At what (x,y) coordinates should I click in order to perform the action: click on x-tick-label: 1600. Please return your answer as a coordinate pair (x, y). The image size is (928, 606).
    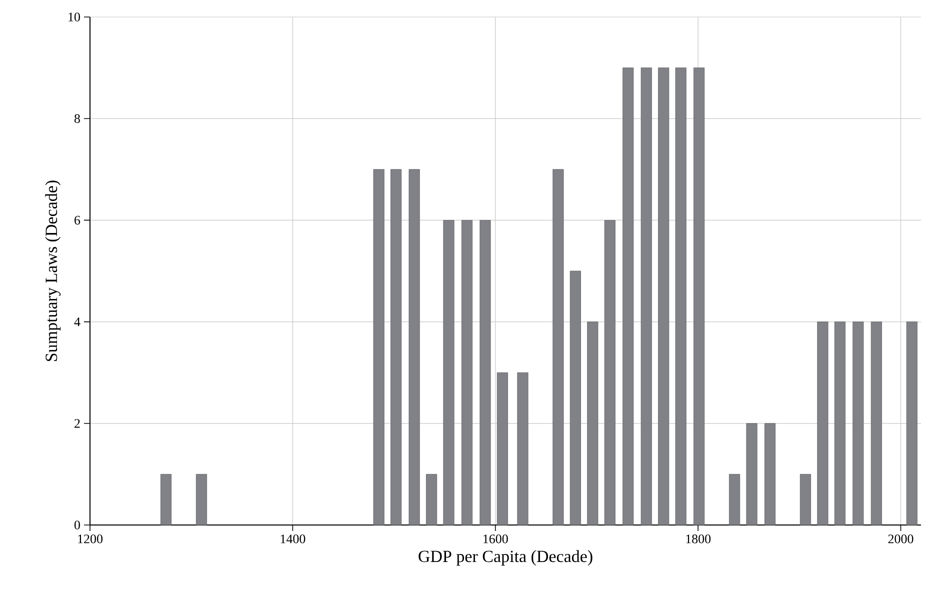
    Looking at the image, I should click on (496, 539).